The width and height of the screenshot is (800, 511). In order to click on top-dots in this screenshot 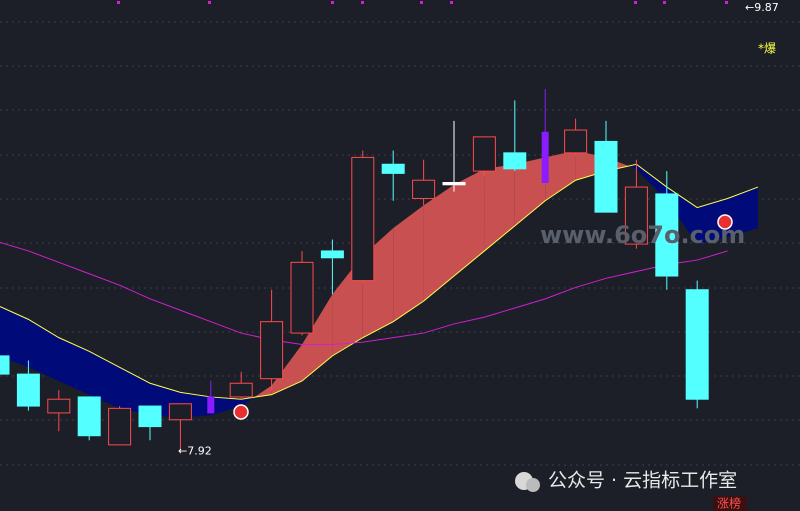, I will do `click(422, 2)`.